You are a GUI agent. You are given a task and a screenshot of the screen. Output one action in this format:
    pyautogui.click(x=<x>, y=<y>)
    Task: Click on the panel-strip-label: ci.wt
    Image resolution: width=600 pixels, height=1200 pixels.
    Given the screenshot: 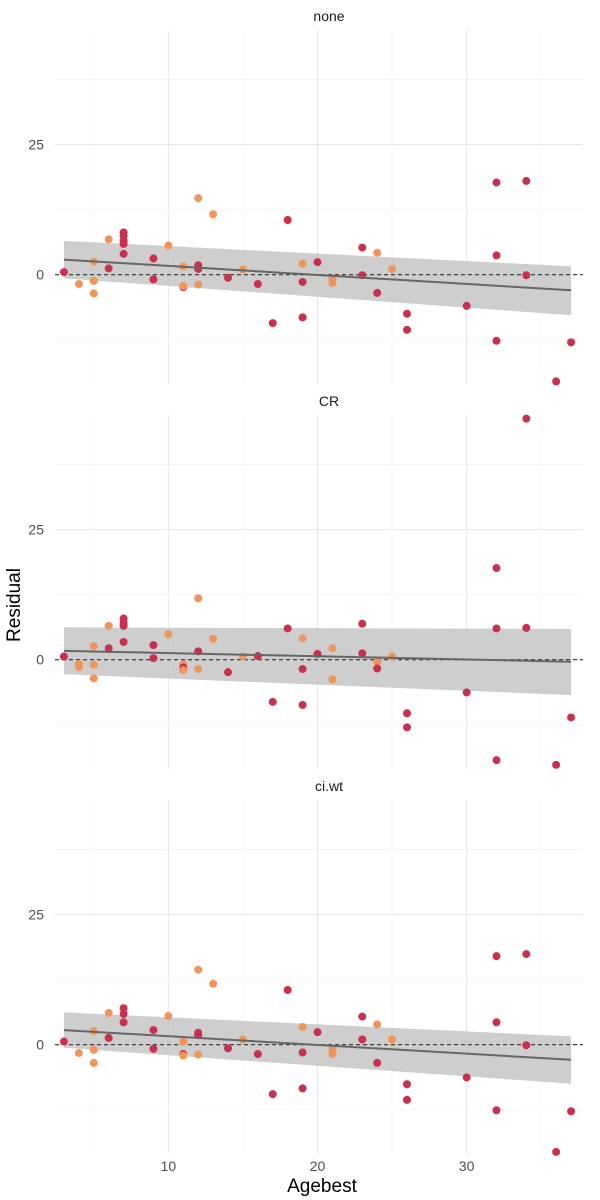 What is the action you would take?
    pyautogui.click(x=329, y=786)
    